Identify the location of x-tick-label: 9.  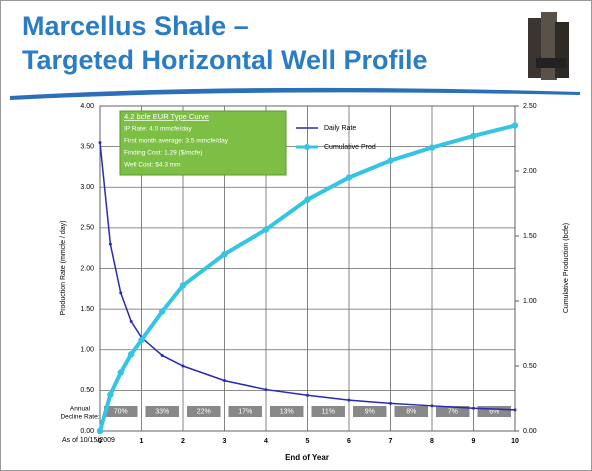
(474, 441).